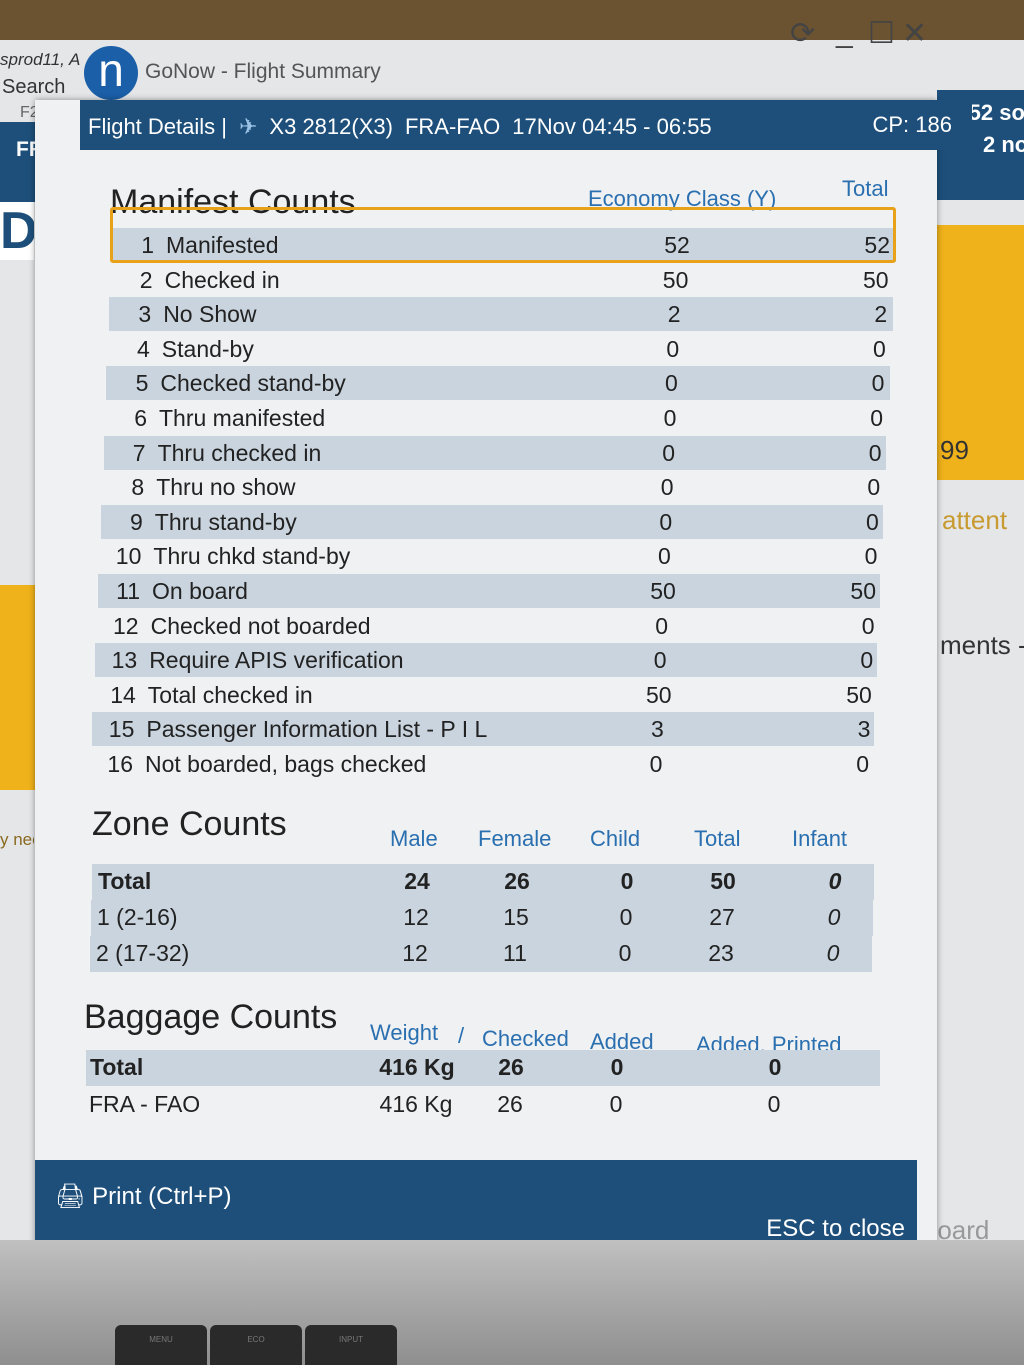  I want to click on close-button: ✕, so click(915, 33).